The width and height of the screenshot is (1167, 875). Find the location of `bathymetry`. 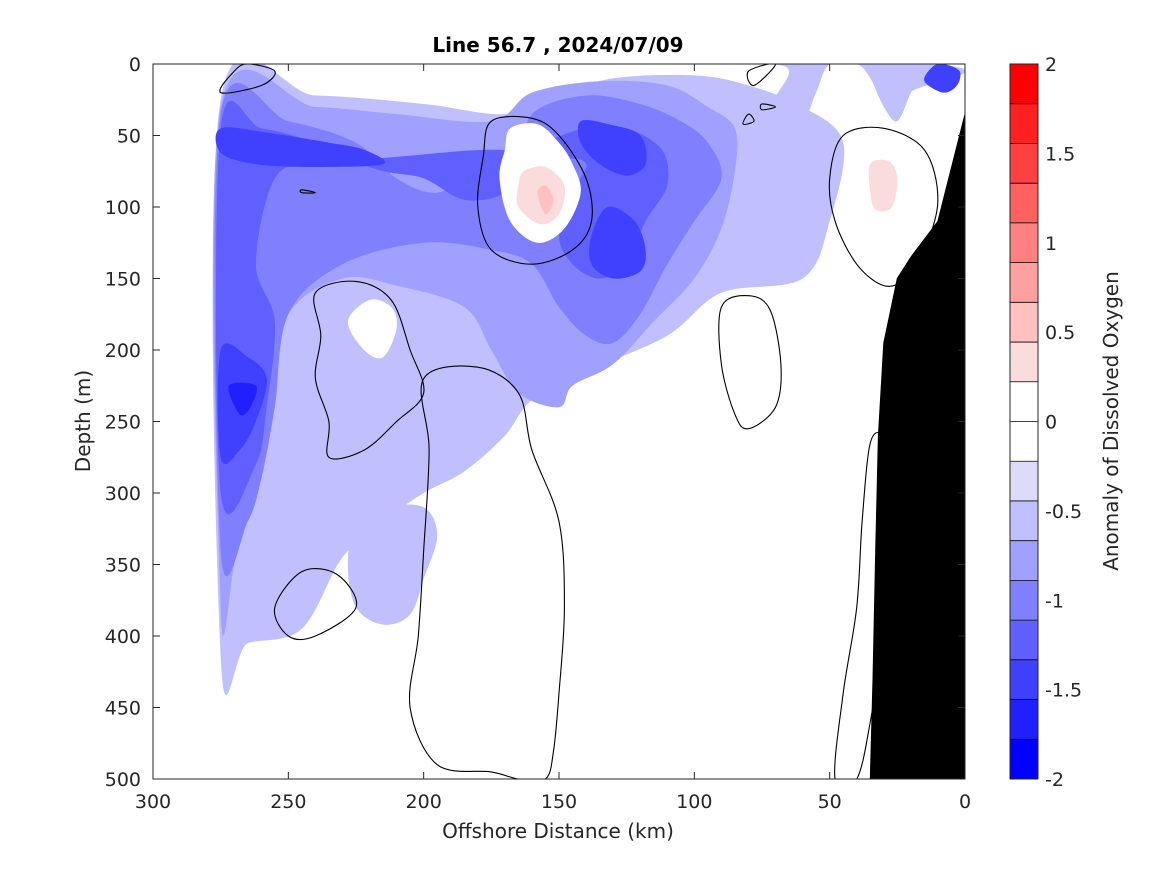

bathymetry is located at coordinates (917, 446).